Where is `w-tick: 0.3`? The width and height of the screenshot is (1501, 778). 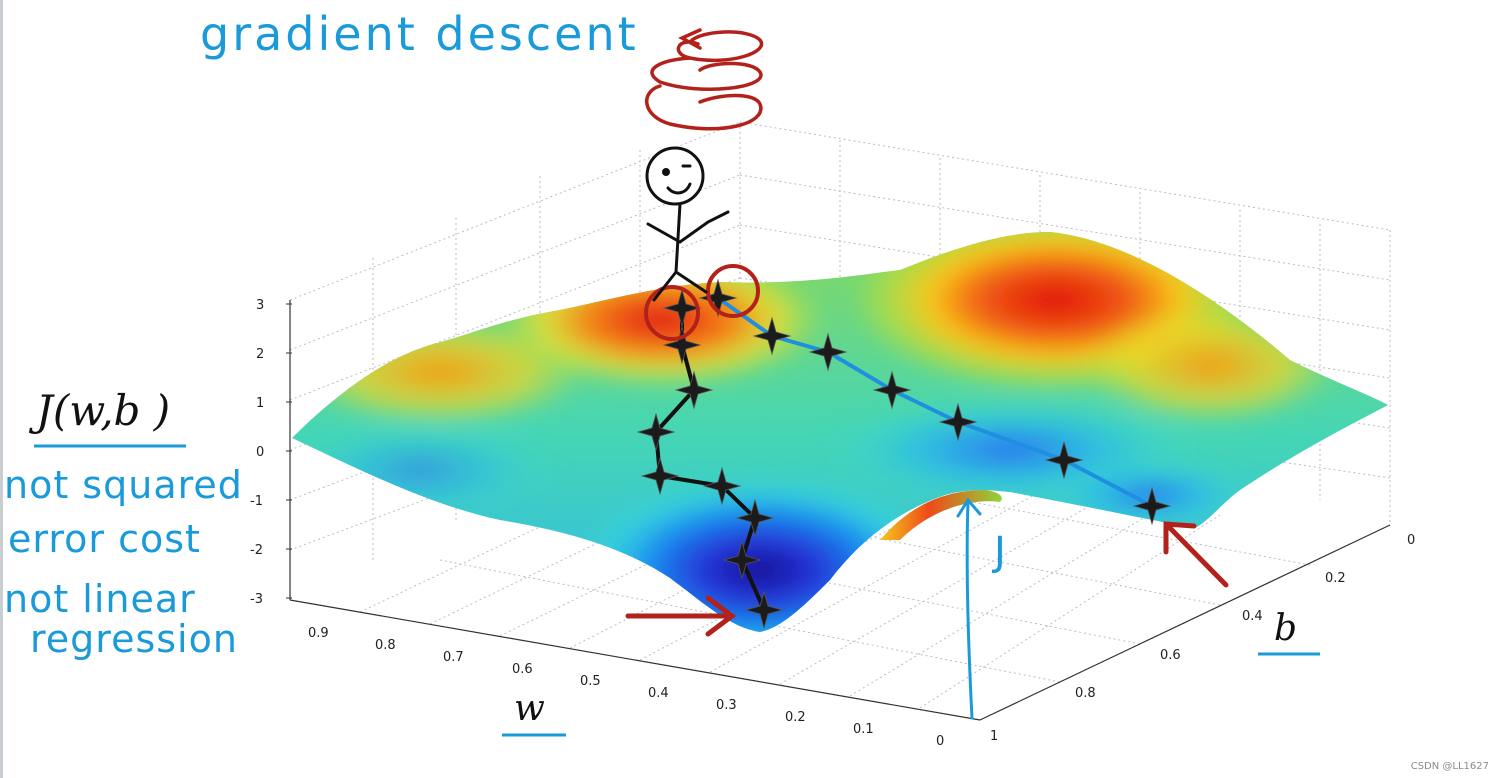
w-tick: 0.3 is located at coordinates (726, 705).